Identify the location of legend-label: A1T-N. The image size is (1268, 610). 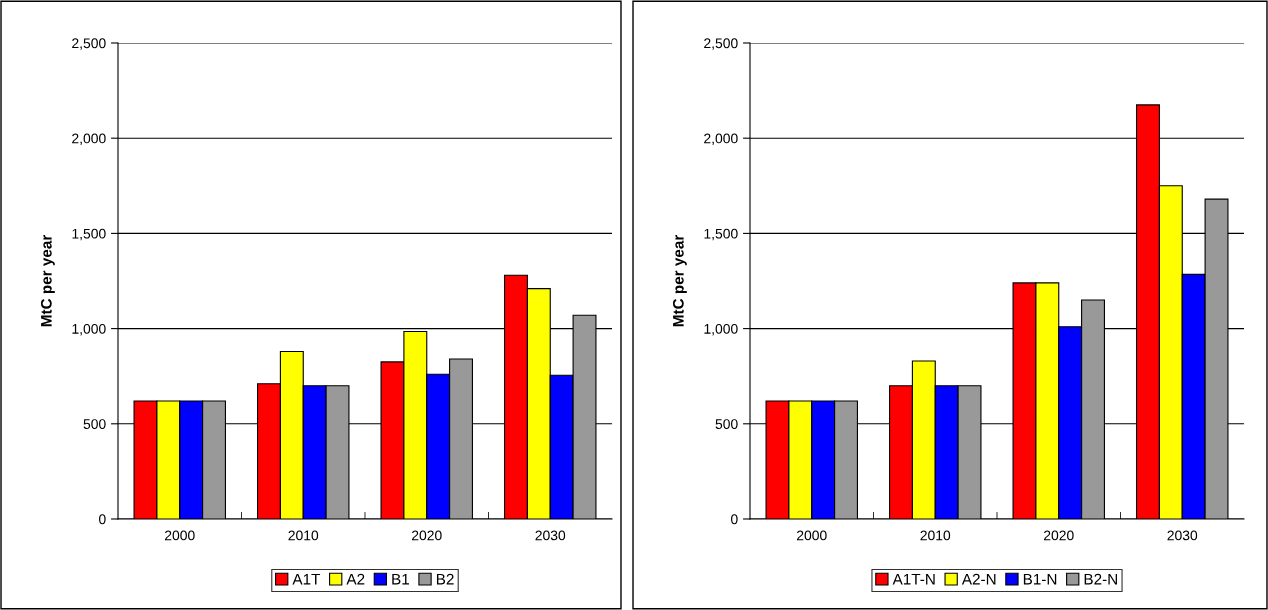
(913, 579).